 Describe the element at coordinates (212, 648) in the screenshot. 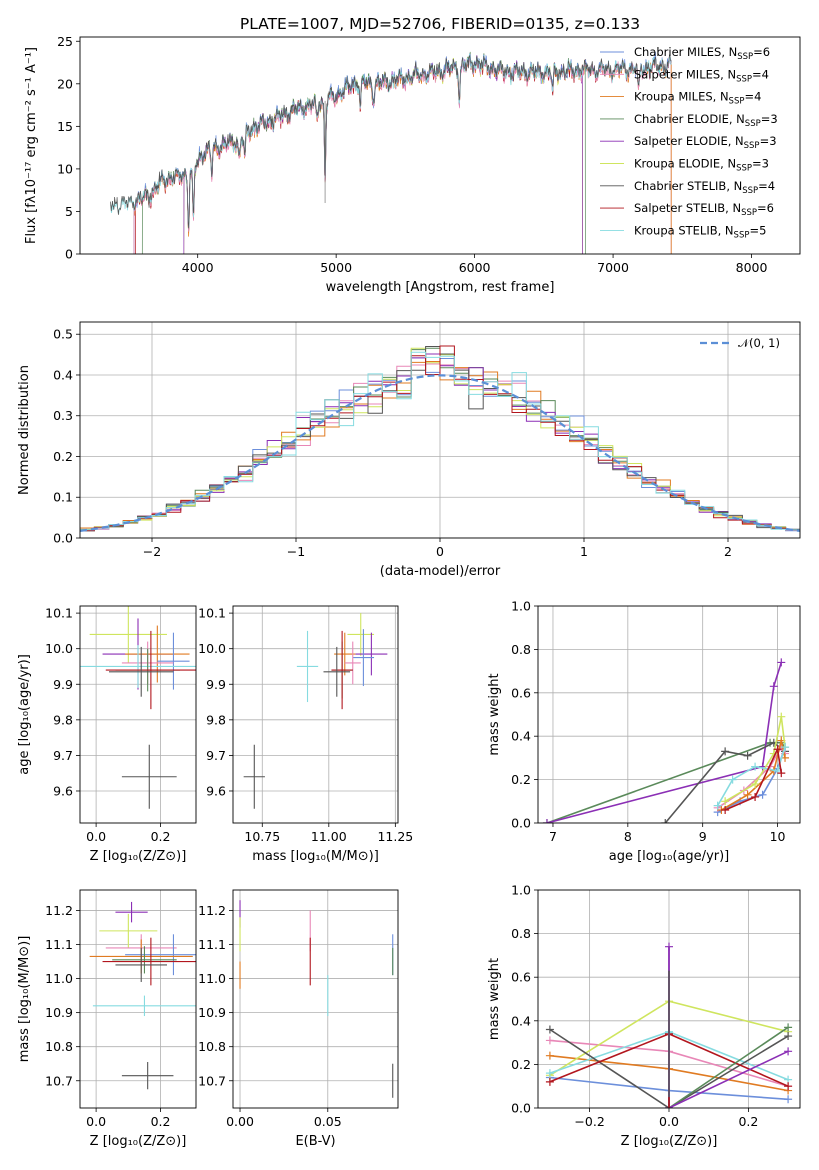

I see `y-tick-label: 10.0` at that location.